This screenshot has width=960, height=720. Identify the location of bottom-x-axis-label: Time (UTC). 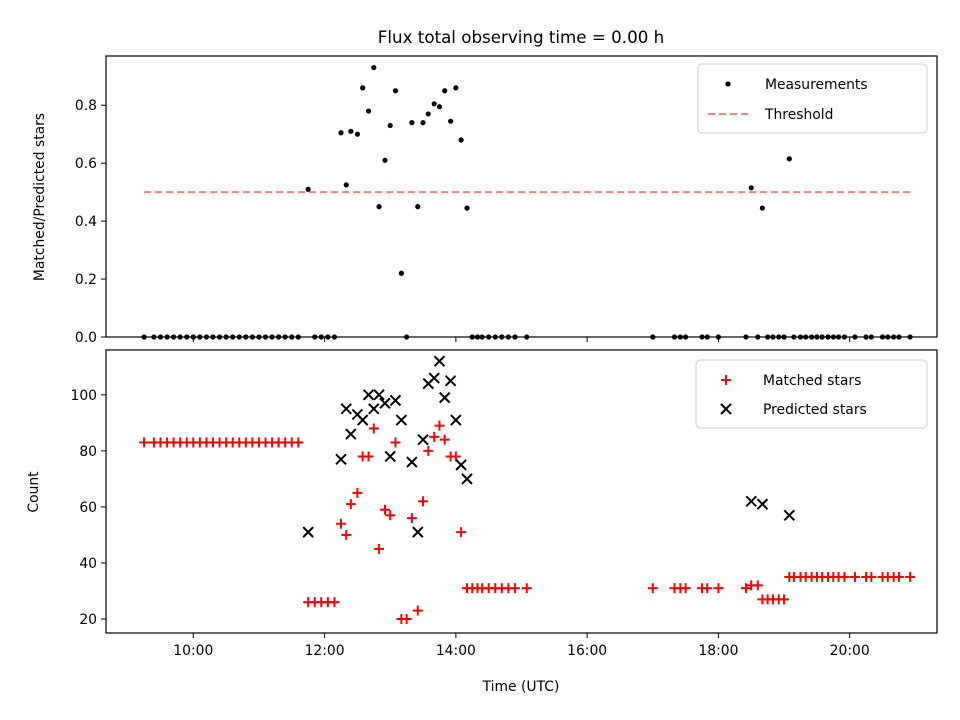
(521, 687).